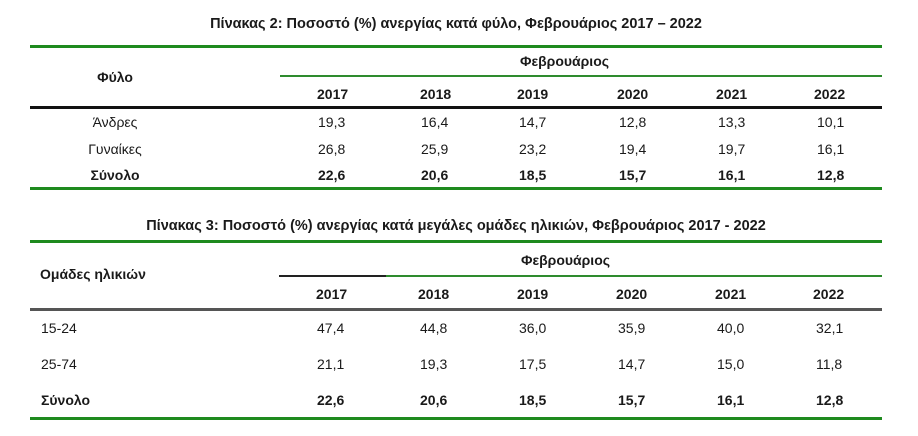 The image size is (918, 436). Describe the element at coordinates (332, 294) in the screenshot. I see `table-3-year-2017: 2017` at that location.